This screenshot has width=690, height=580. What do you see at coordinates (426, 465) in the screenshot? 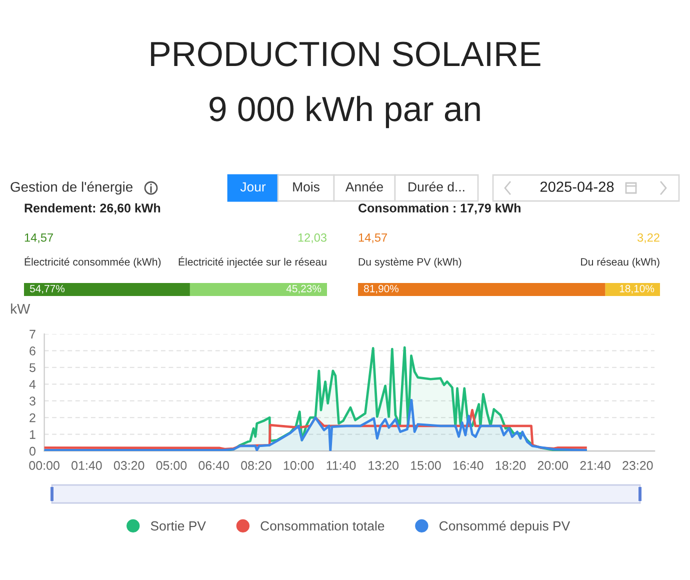
I see `x-tick-label: 15:00` at bounding box center [426, 465].